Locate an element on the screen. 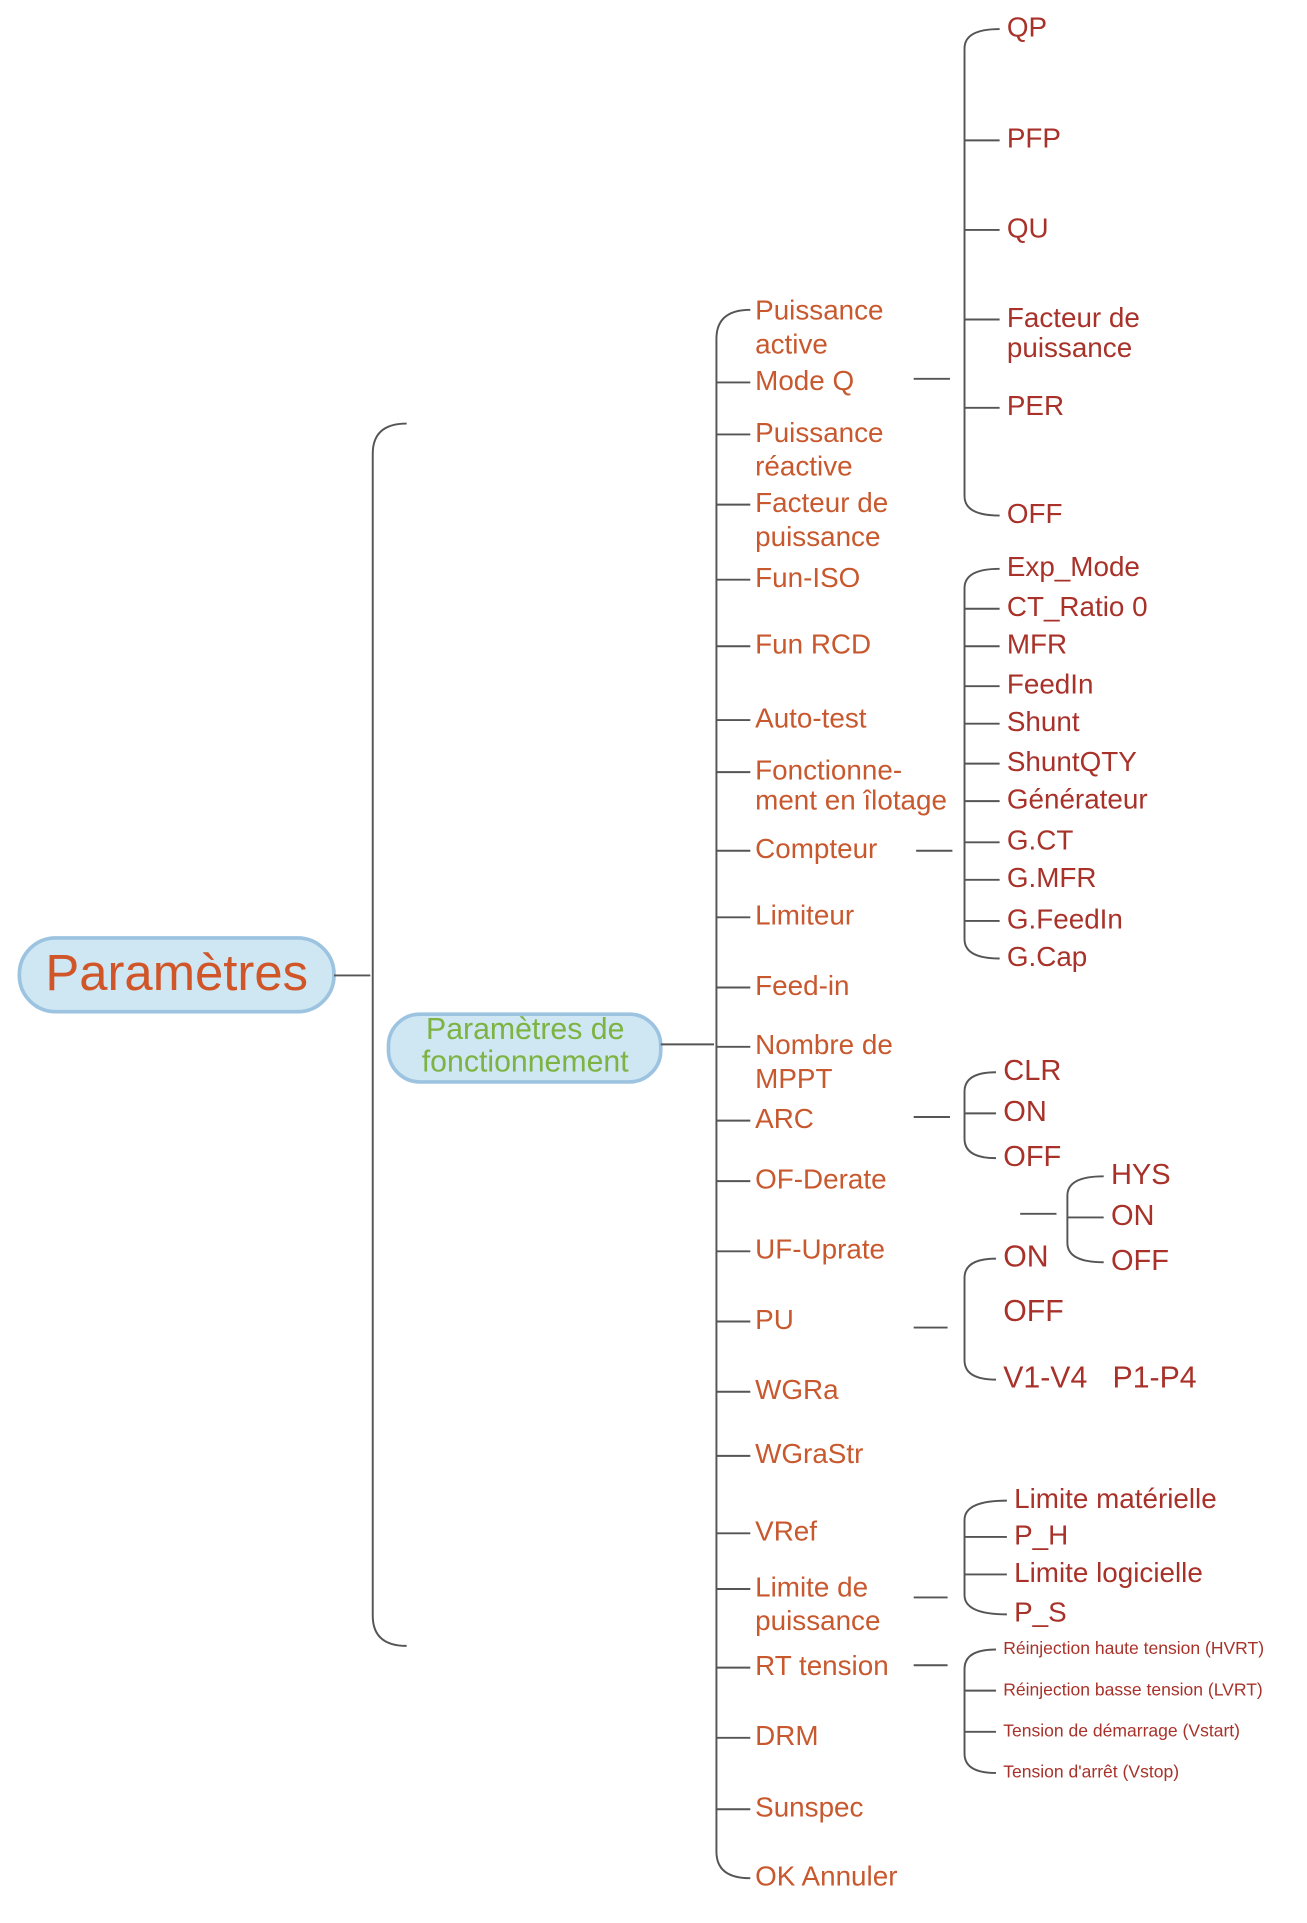 Image resolution: width=1307 pixels, height=1923 pixels. item-label: VRef is located at coordinates (786, 1531).